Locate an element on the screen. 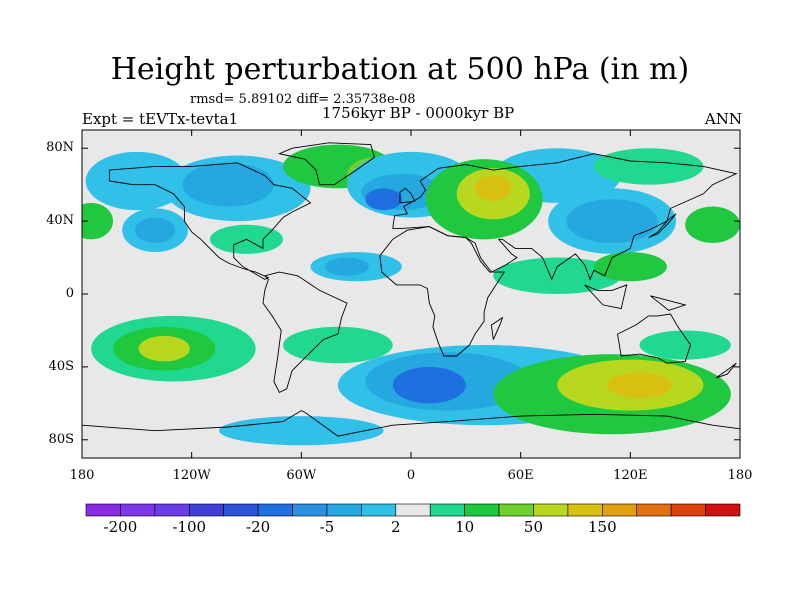 Image resolution: width=800 pixels, height=600 pixels. colorbar-label: 10 is located at coordinates (465, 527).